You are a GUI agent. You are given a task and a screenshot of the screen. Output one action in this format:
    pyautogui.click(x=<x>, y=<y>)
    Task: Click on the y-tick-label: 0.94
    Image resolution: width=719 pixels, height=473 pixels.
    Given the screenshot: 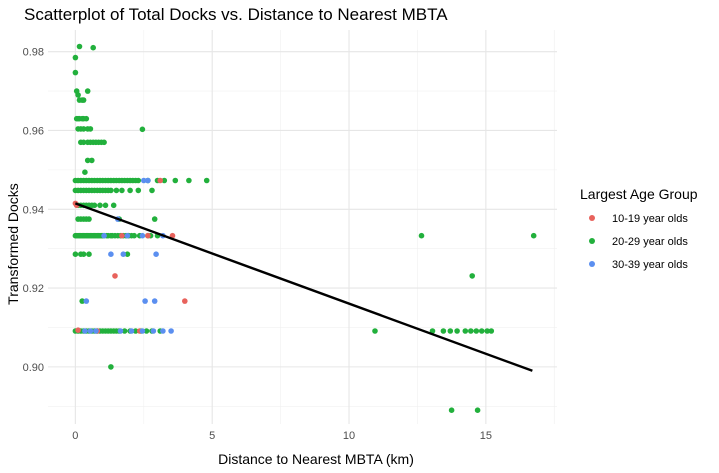 What is the action you would take?
    pyautogui.click(x=33, y=210)
    